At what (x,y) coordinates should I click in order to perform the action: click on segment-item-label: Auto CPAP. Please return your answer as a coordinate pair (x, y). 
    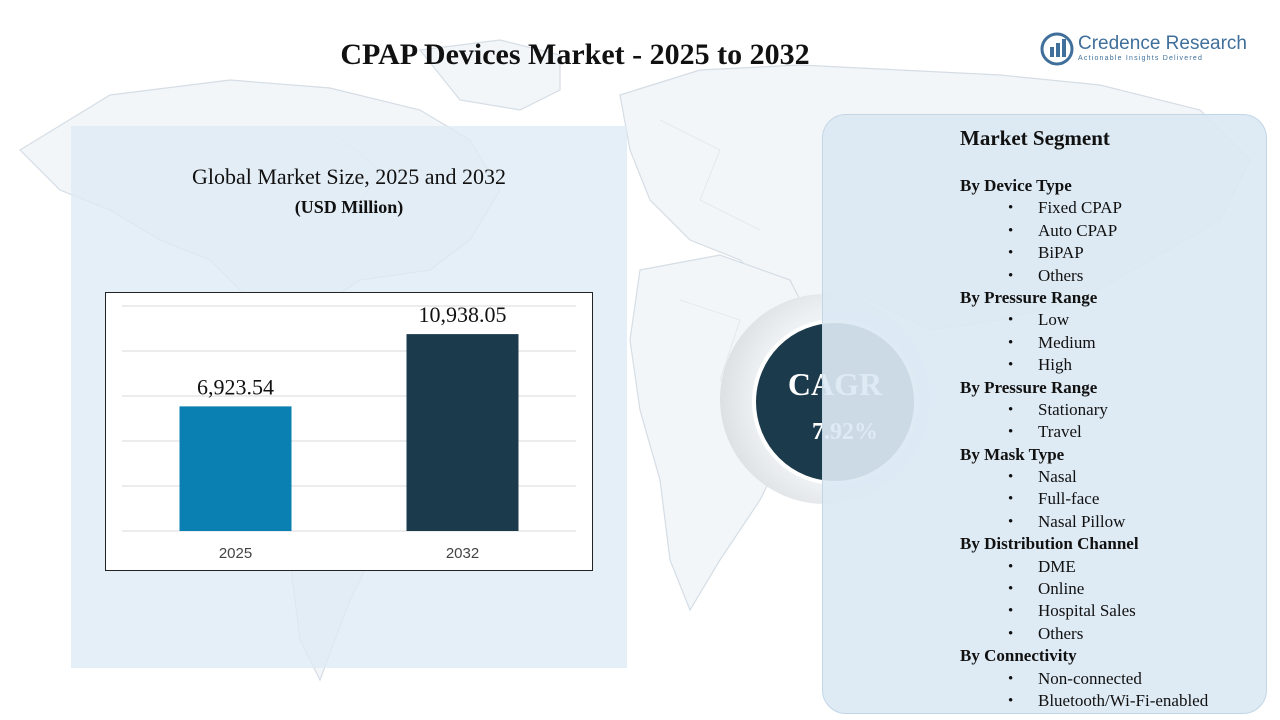
    Looking at the image, I should click on (1078, 230).